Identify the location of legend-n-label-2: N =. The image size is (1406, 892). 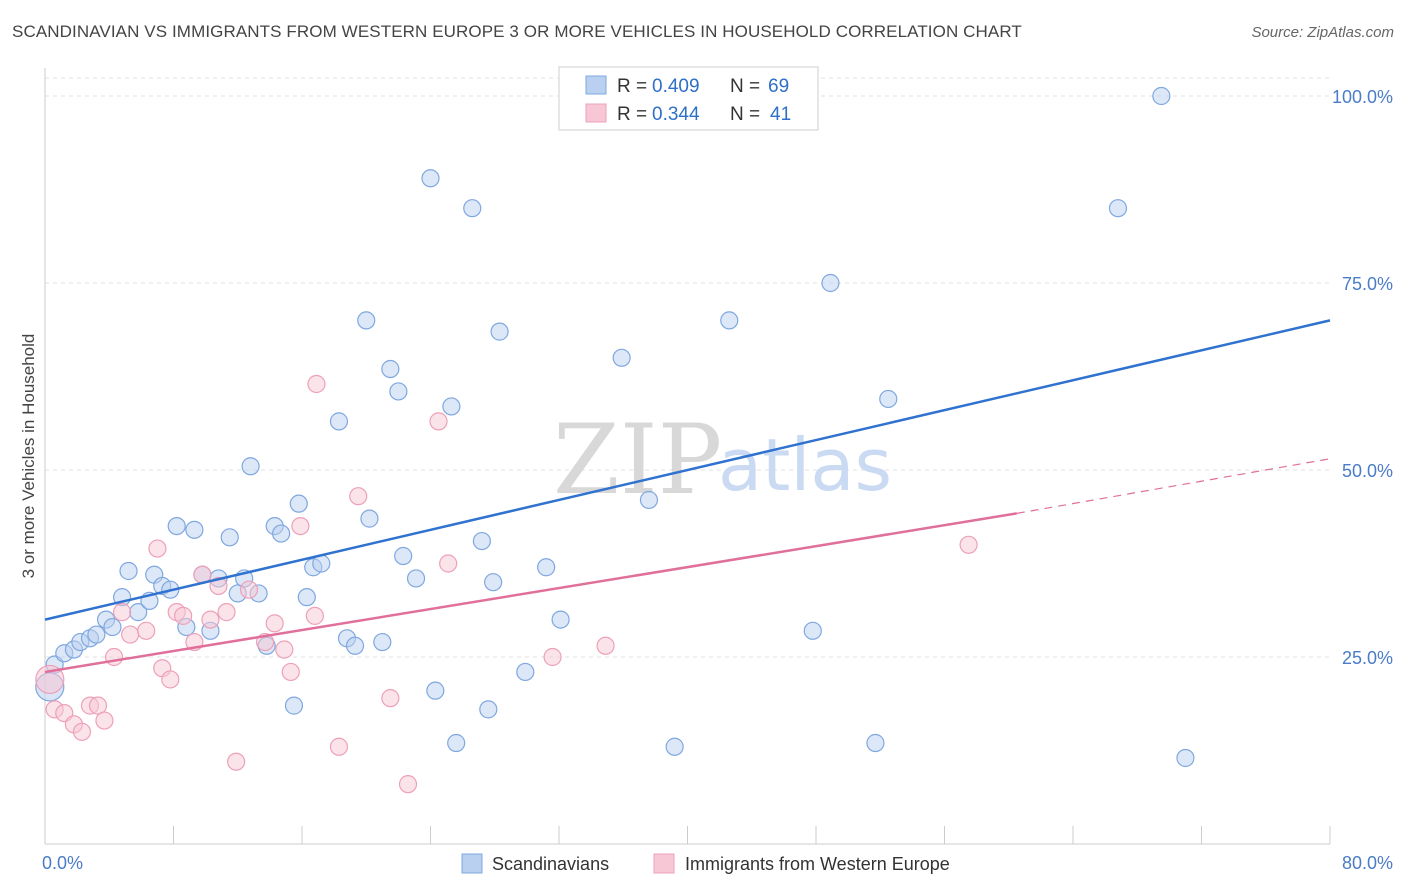
(745, 114).